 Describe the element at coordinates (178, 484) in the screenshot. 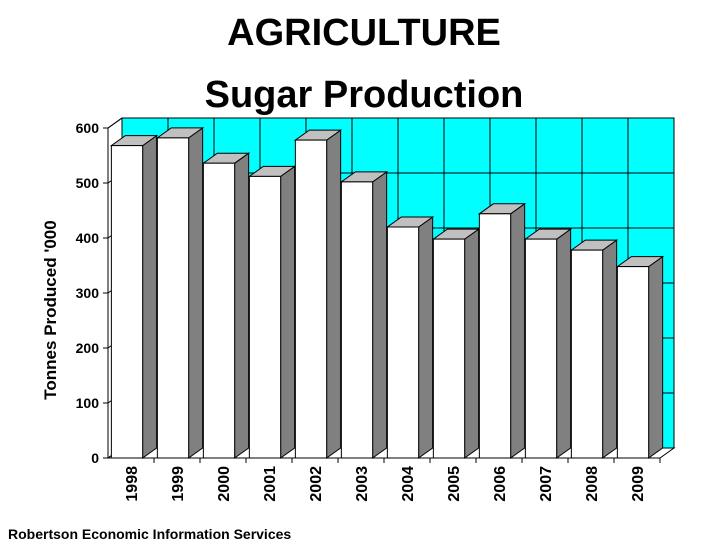

I see `x-tick-label: 1999` at that location.